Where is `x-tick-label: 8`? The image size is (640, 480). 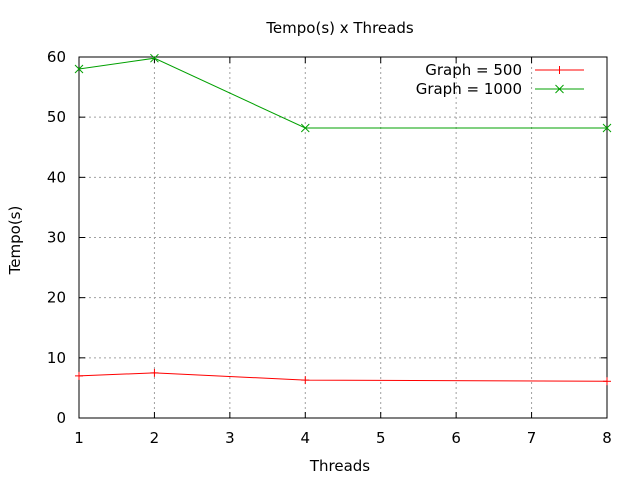 x-tick-label: 8 is located at coordinates (607, 438).